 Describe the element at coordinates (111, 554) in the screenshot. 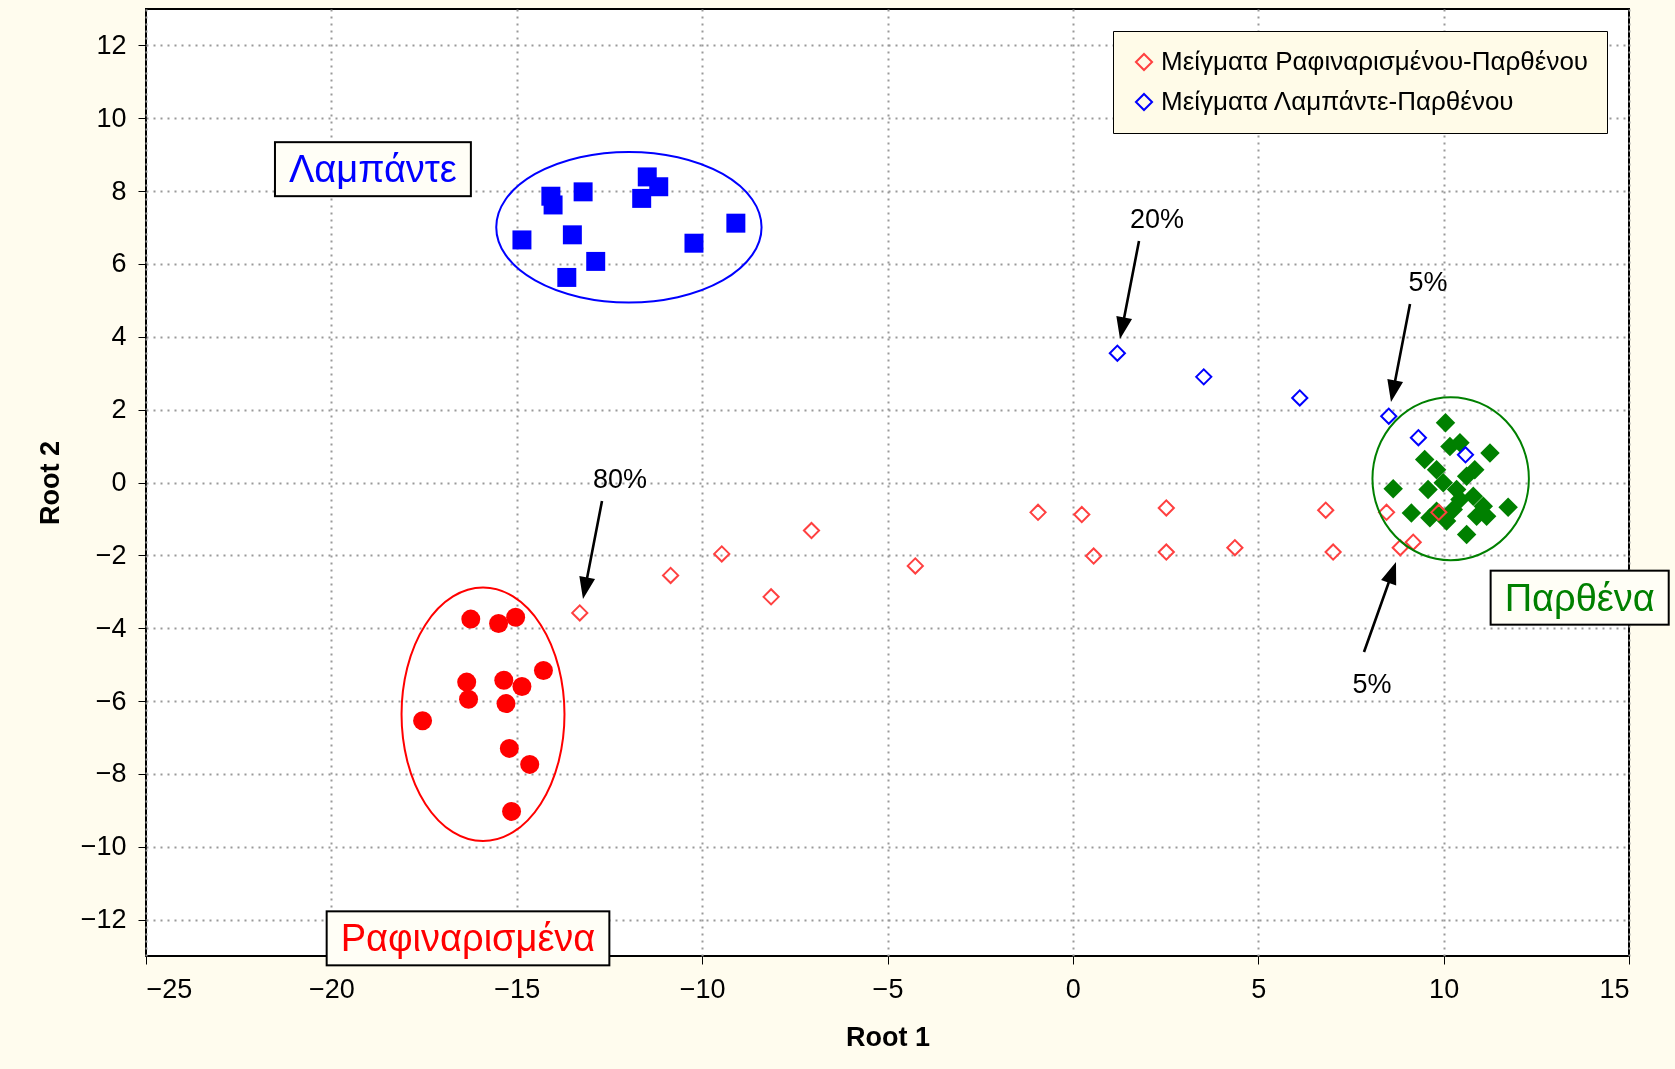

I see `y-tick-label: −2` at that location.